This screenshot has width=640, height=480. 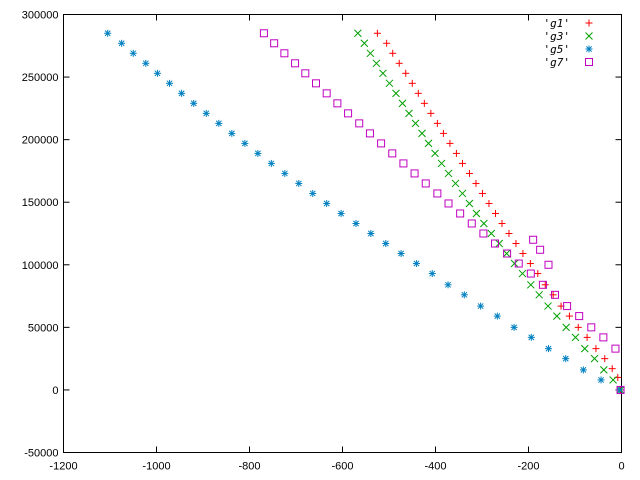 I want to click on legend-label: 'g1', so click(x=557, y=23).